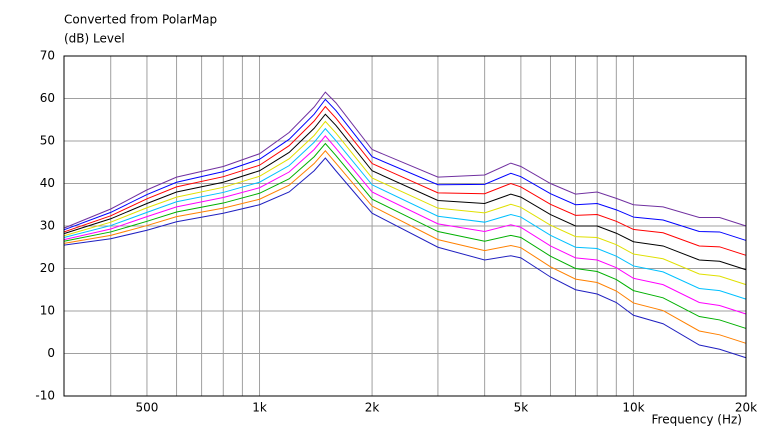  I want to click on y-tick-label: 70, so click(47, 56).